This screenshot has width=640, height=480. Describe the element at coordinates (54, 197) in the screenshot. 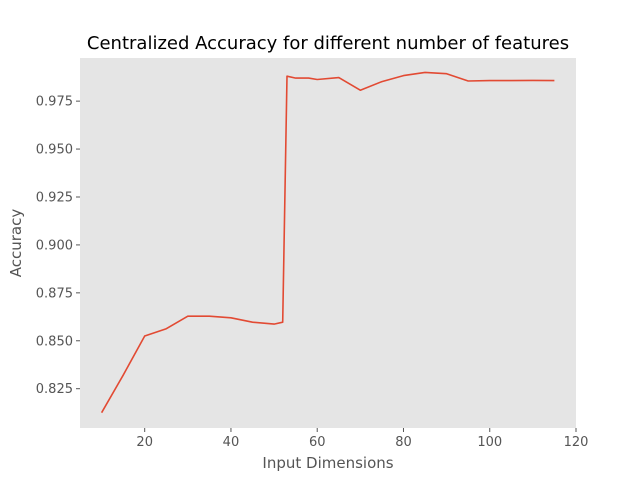

I see `y-tick-label: 0.925` at that location.